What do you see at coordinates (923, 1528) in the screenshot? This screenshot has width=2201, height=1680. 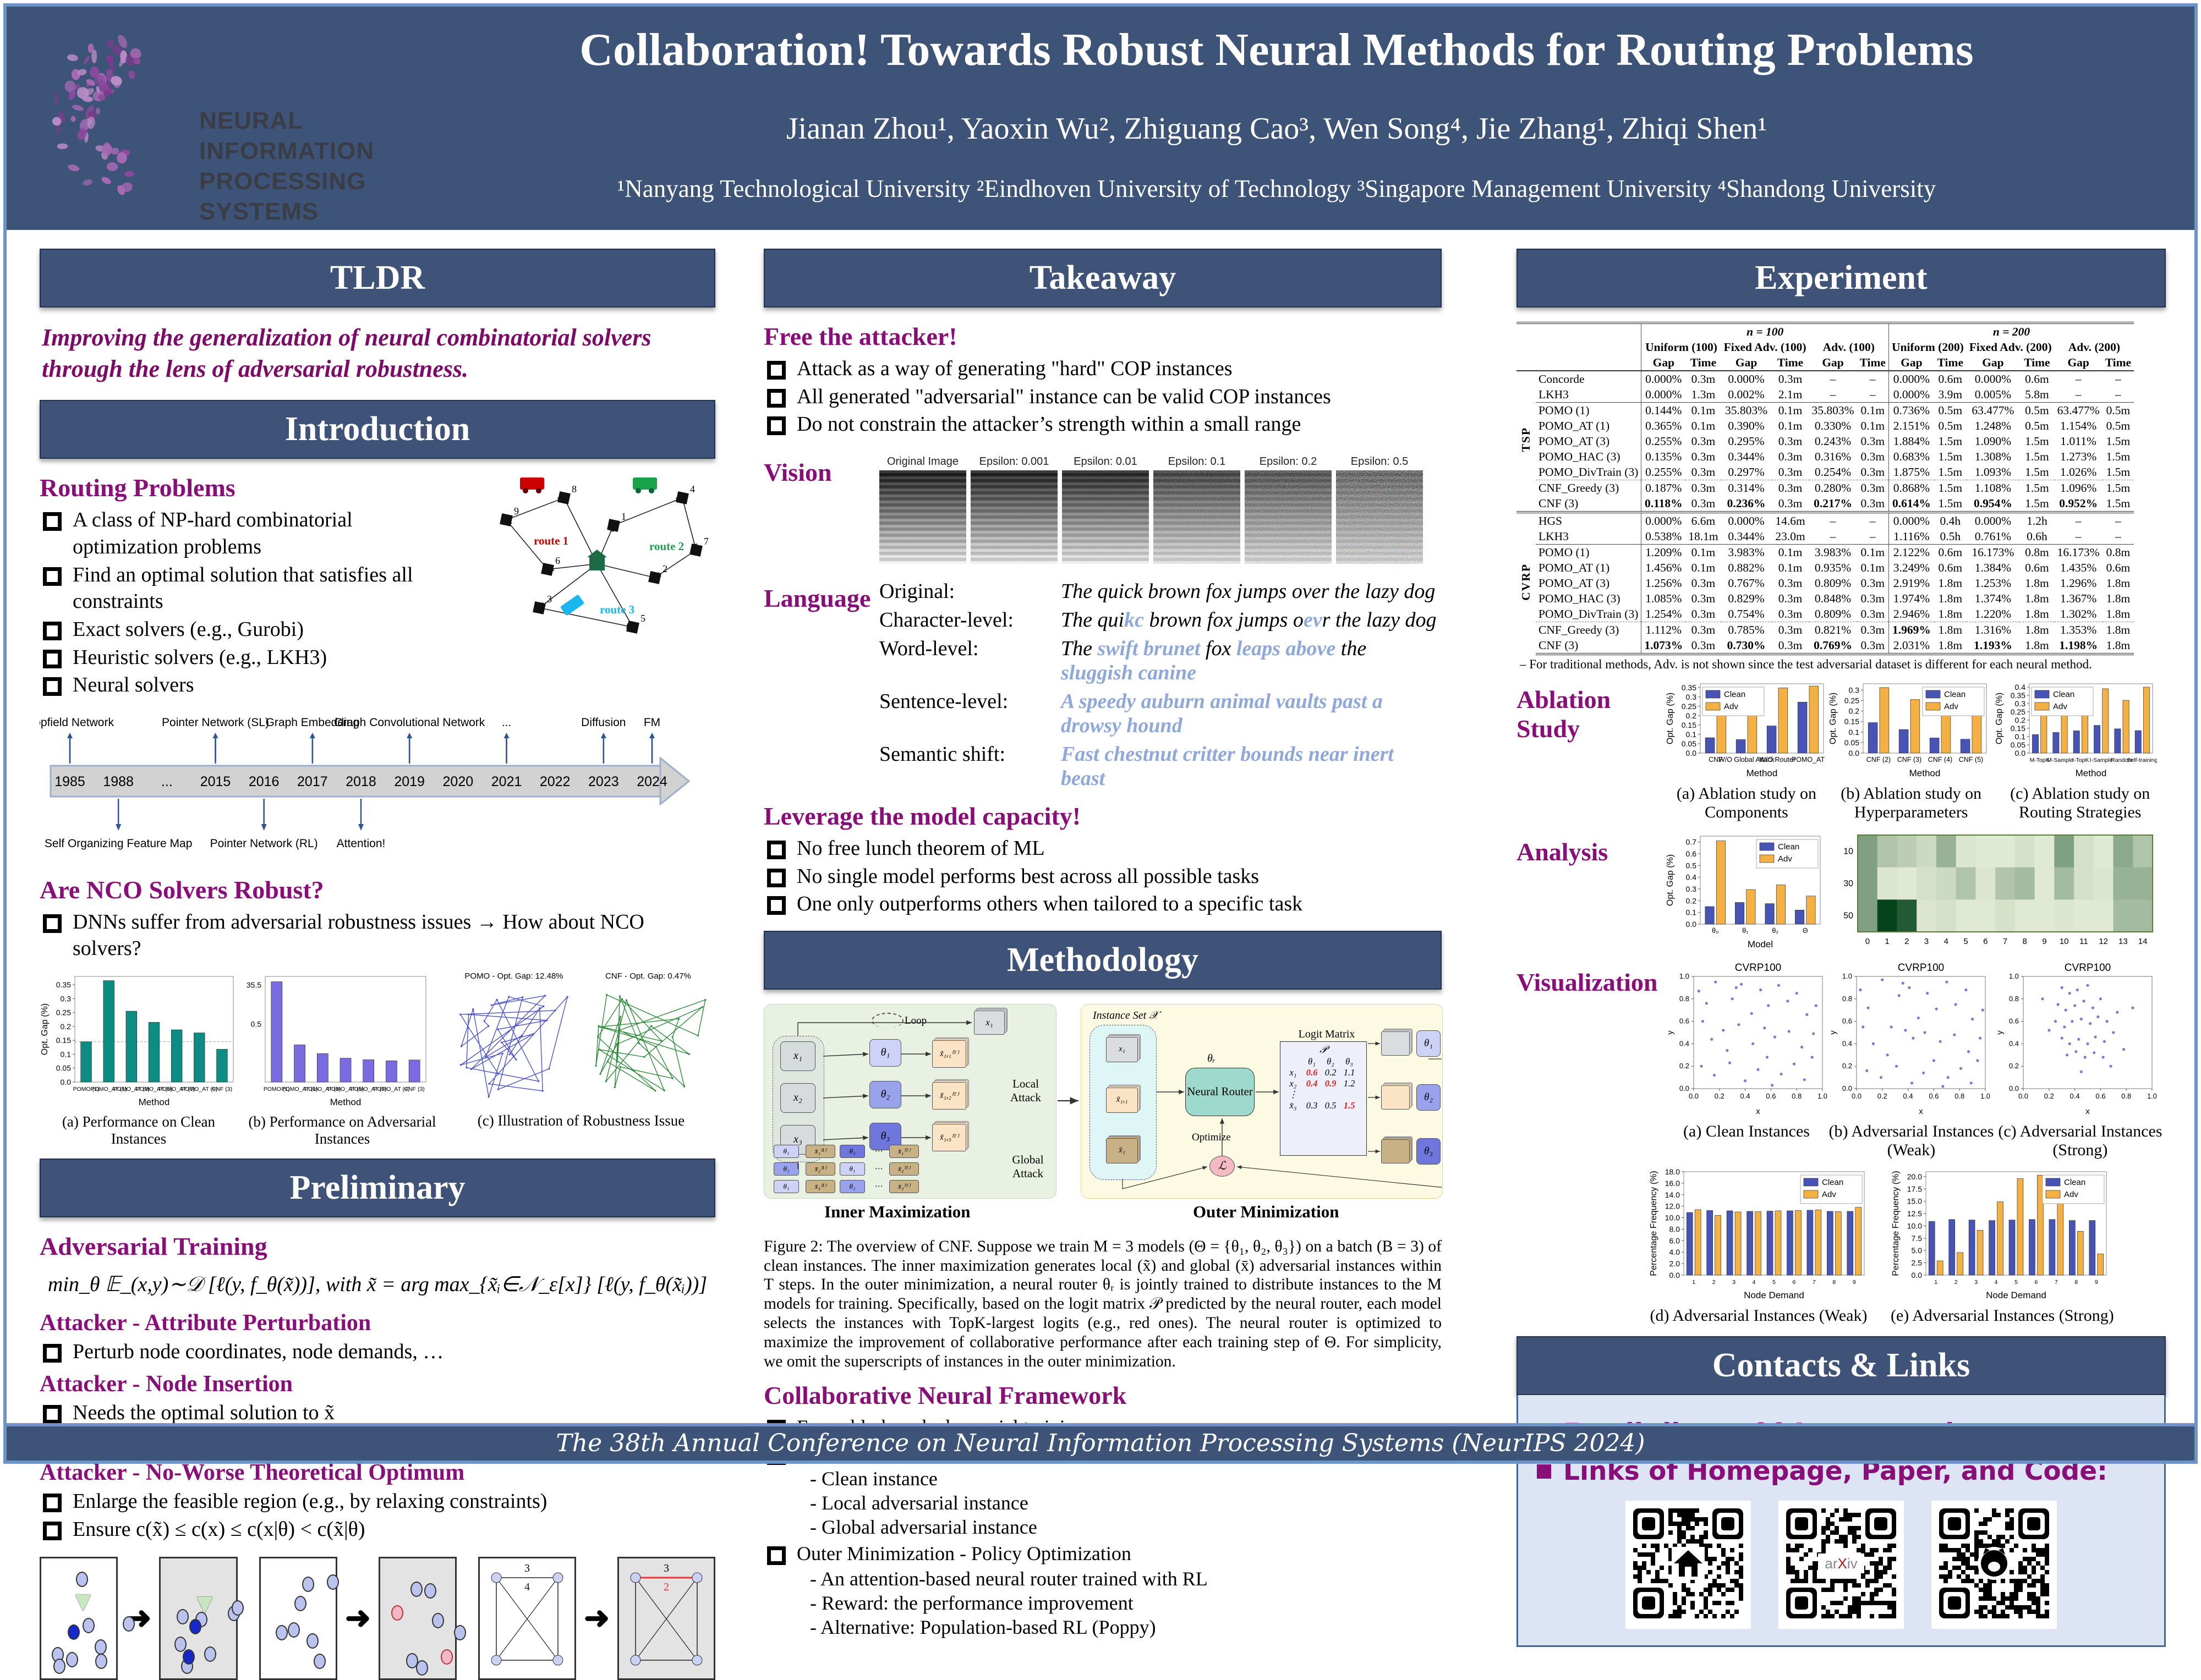 I see `framework-subitem: - Global adversarial instance` at bounding box center [923, 1528].